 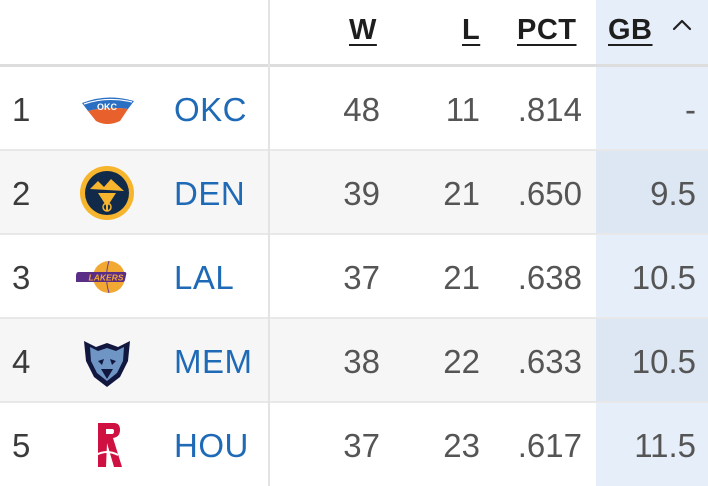 I want to click on team-link-mem: MEM, so click(x=213, y=361).